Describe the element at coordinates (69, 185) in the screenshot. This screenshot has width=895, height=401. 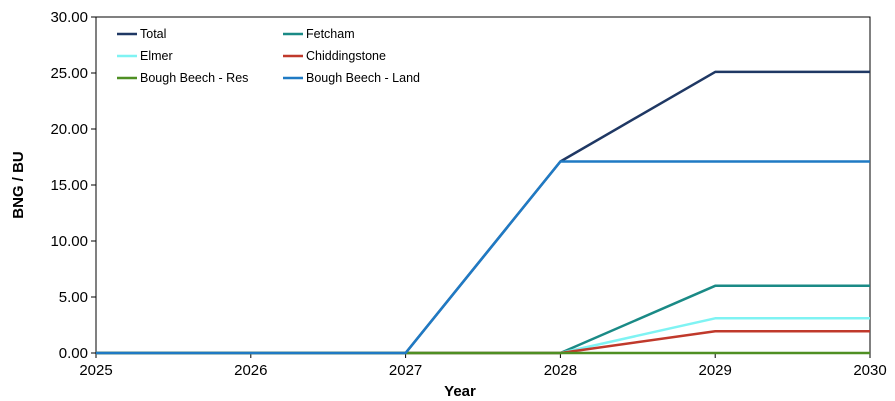
I see `y-tick-label: 15.00` at that location.